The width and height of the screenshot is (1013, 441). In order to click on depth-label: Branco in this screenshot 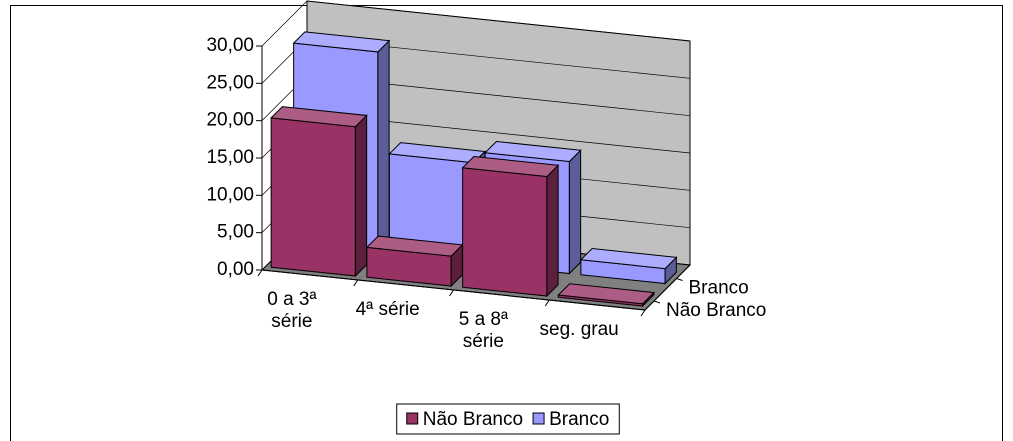, I will do `click(719, 288)`.